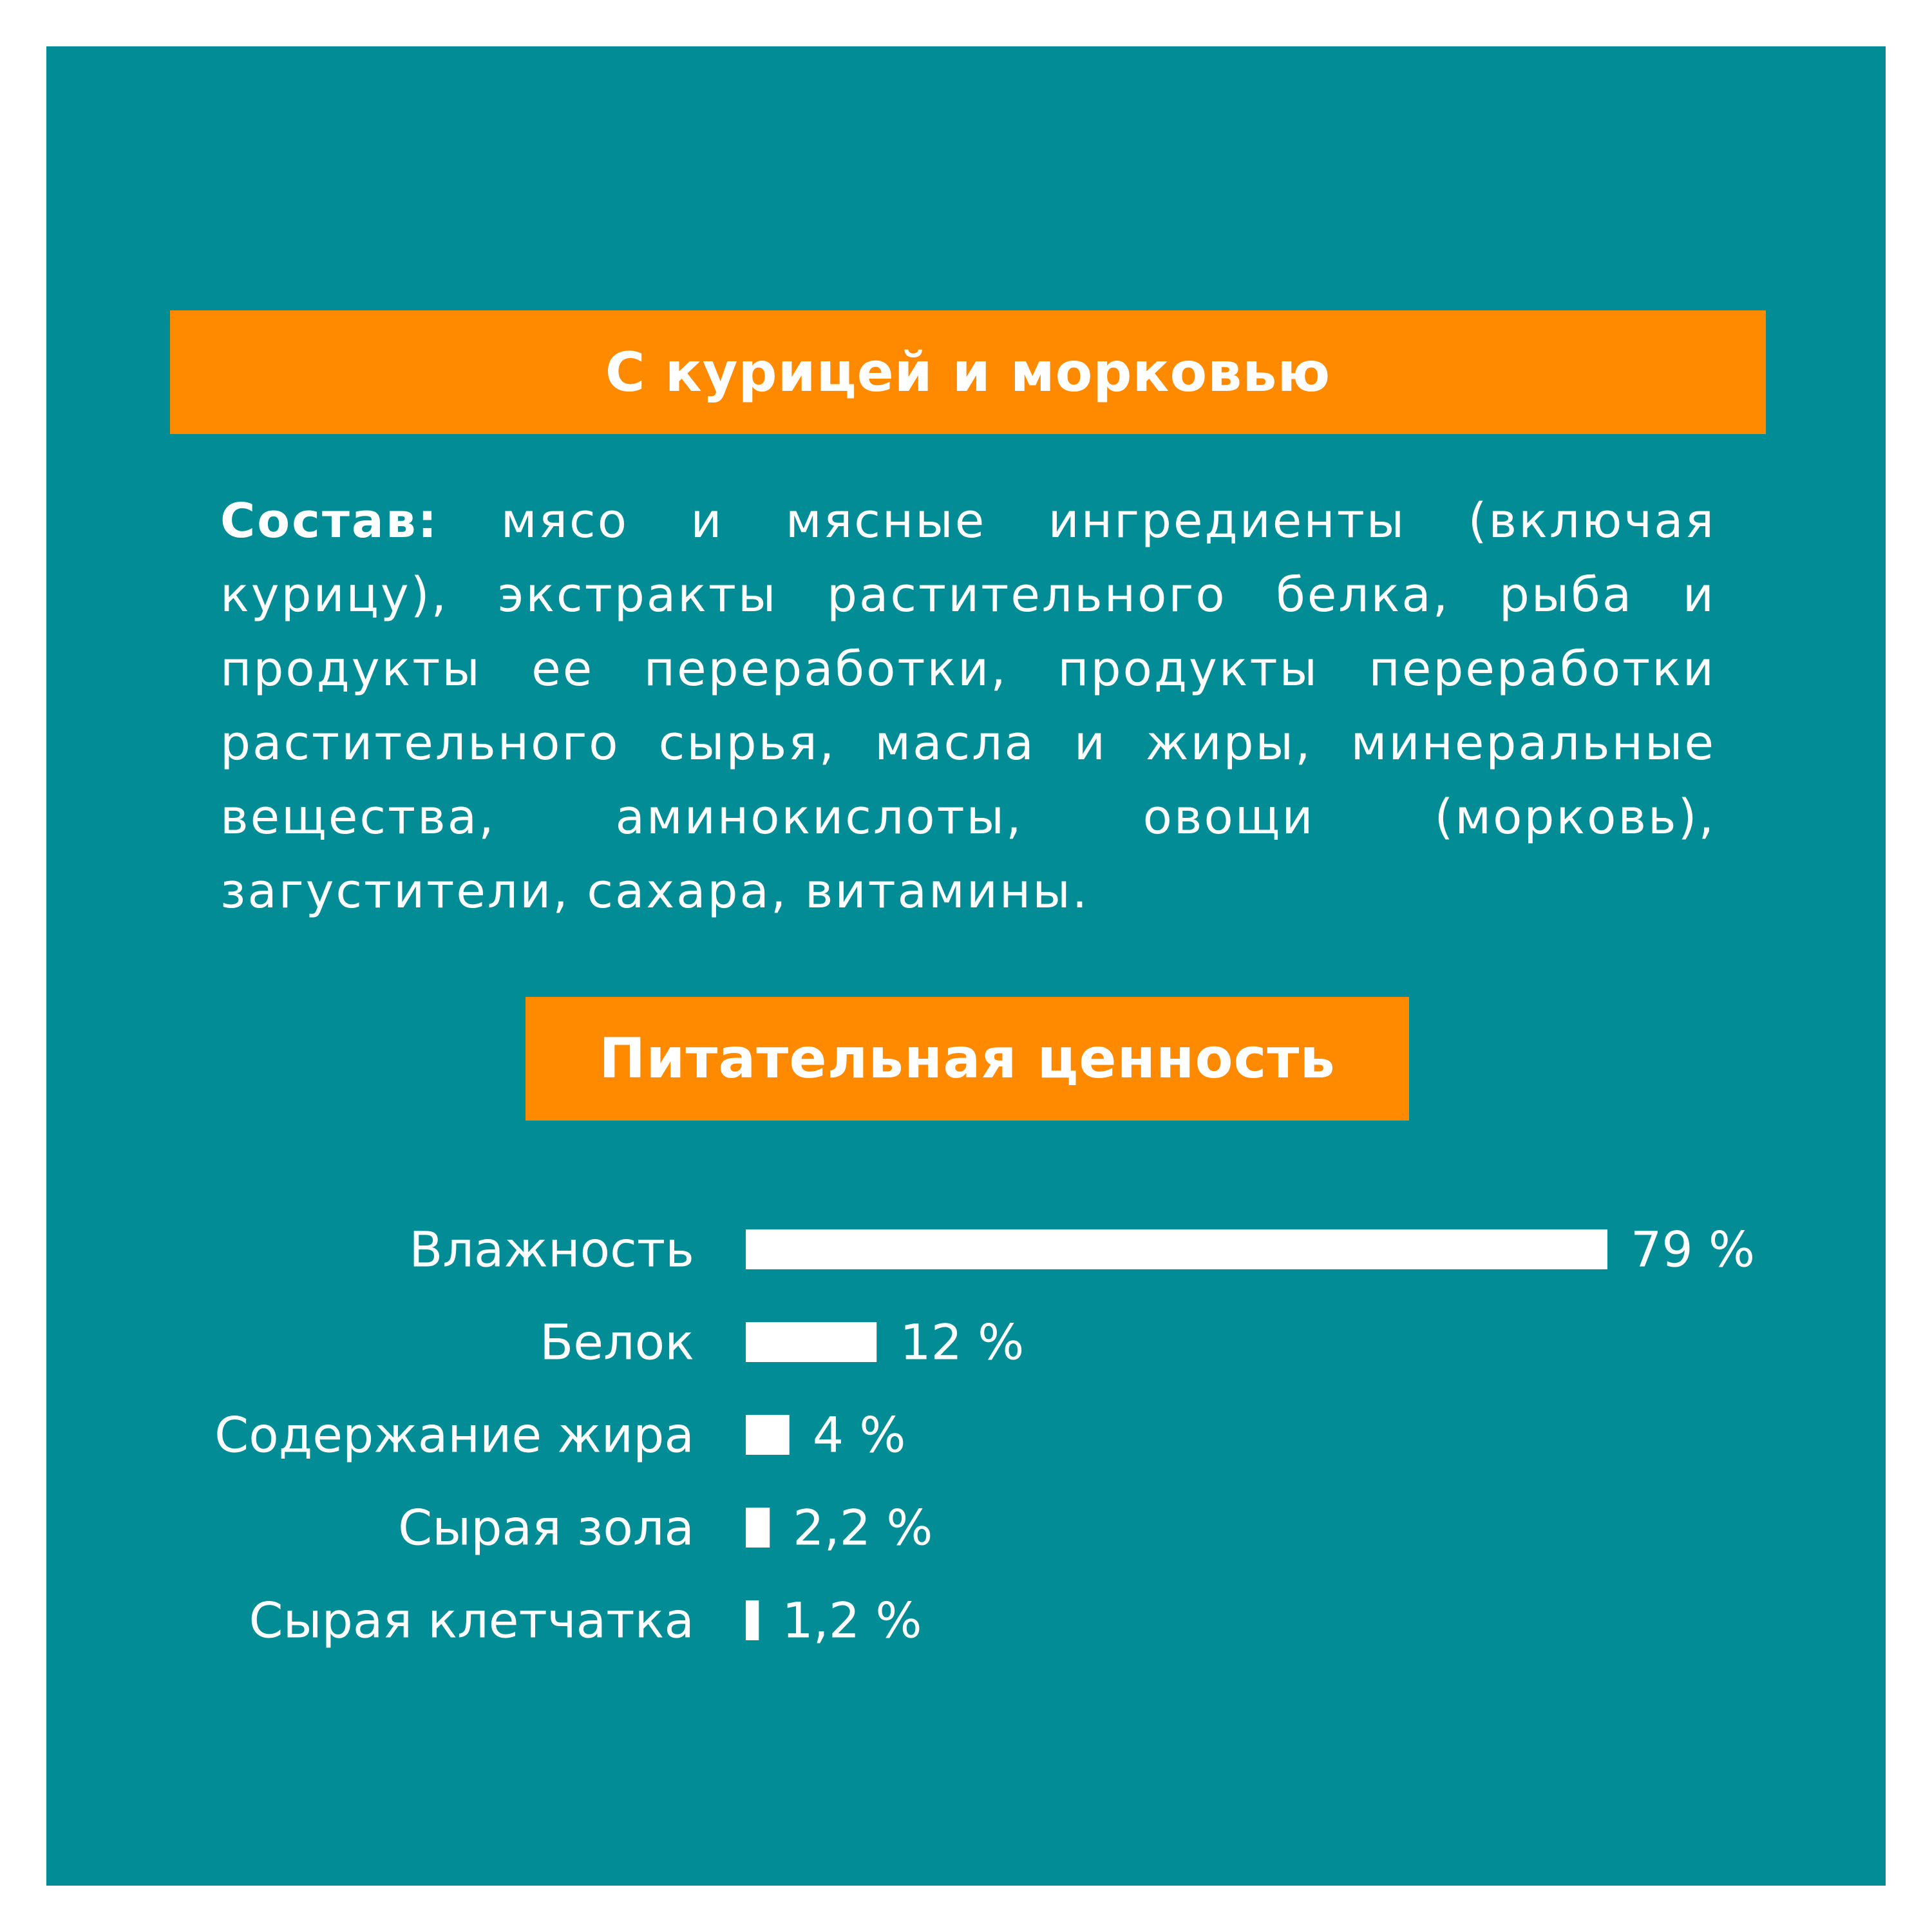 The image size is (1932, 1932). I want to click on nutrition-banner: Питательная ценность, so click(968, 1059).